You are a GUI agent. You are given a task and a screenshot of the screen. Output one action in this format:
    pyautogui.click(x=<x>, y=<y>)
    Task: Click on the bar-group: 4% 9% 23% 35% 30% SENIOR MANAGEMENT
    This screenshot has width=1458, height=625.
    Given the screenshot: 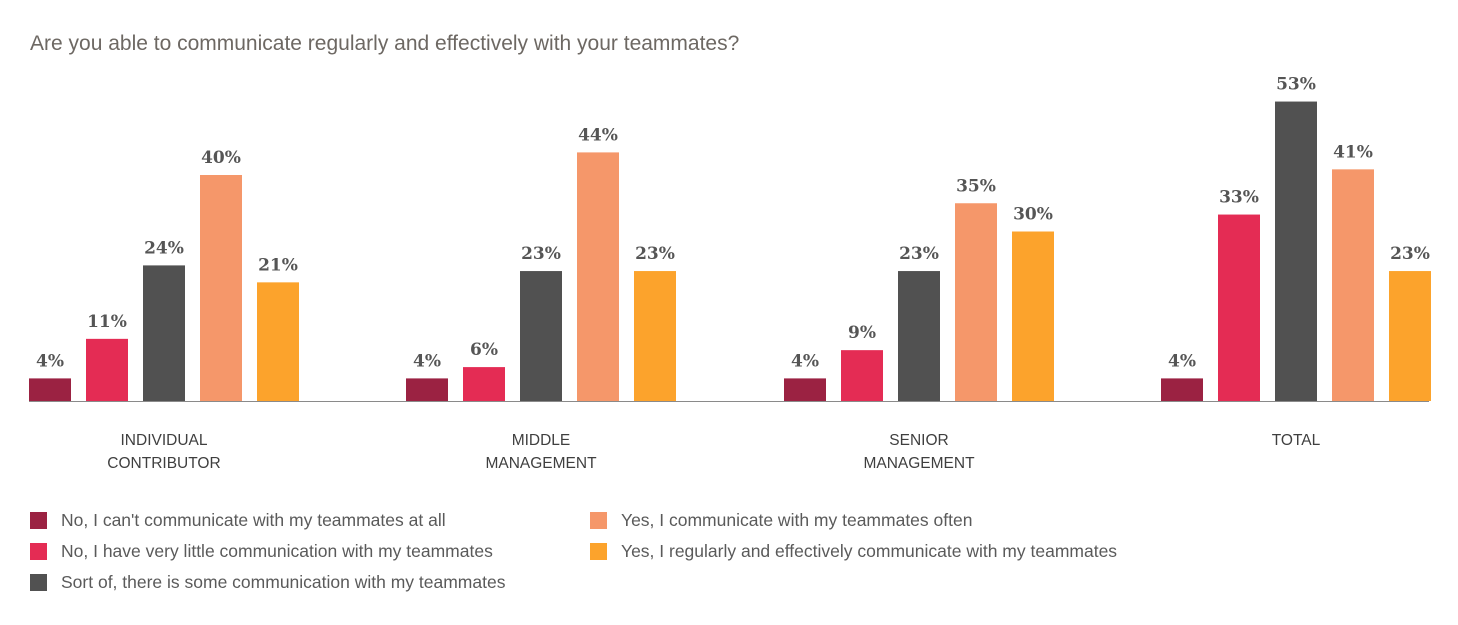 What is the action you would take?
    pyautogui.click(x=919, y=324)
    